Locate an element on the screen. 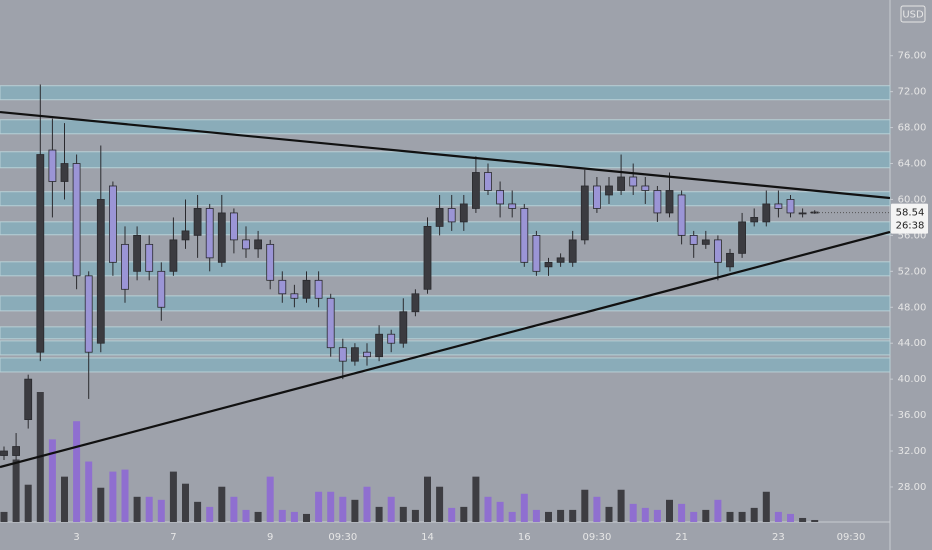 This screenshot has height=550, width=932. x-tick-label: 14 is located at coordinates (427, 537).